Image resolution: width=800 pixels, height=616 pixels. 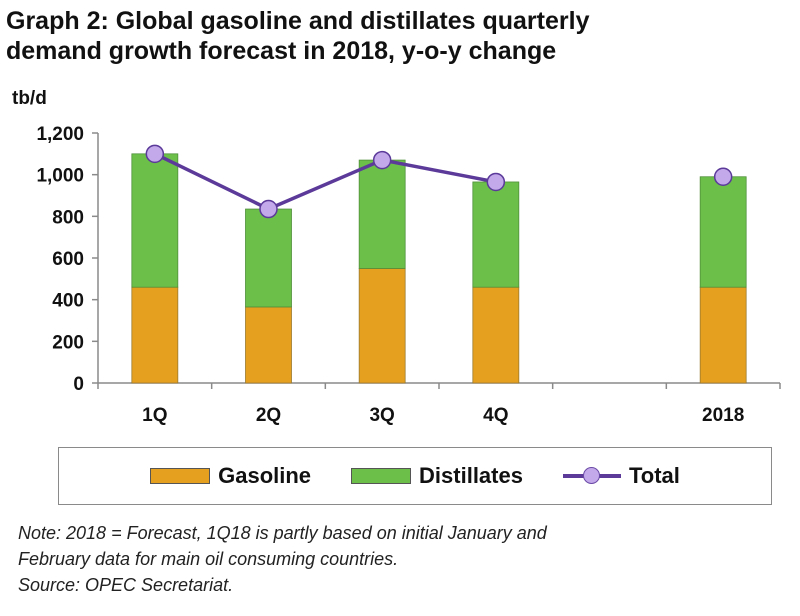 What do you see at coordinates (68, 259) in the screenshot?
I see `y-tick-label: 600` at bounding box center [68, 259].